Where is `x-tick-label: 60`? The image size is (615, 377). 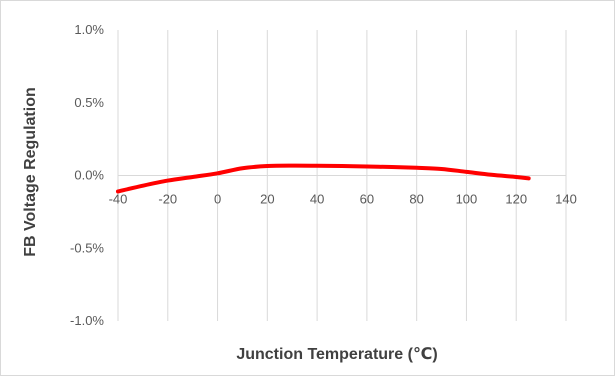 x-tick-label: 60 is located at coordinates (367, 199).